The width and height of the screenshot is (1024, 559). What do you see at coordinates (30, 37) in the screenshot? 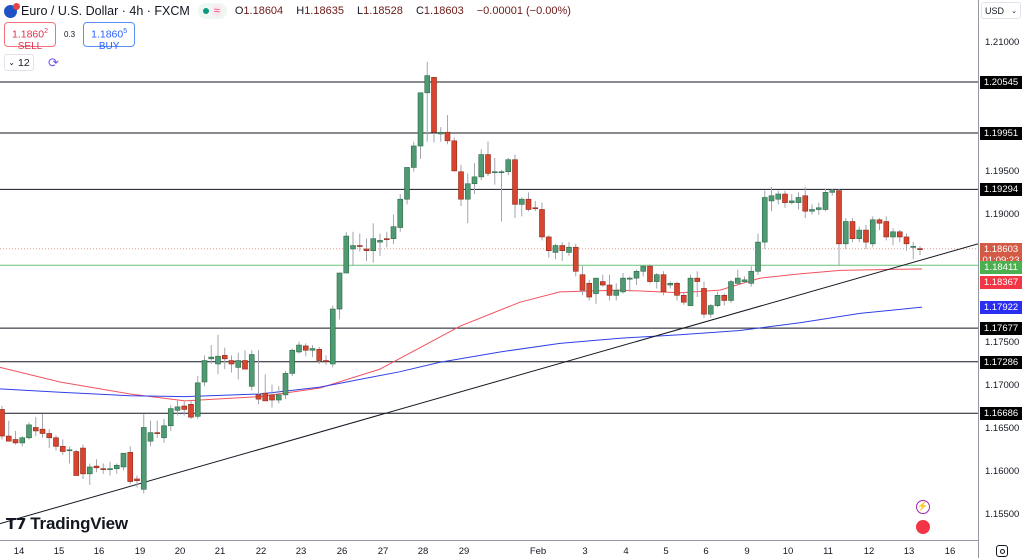
I see `sell-button: 1.18602 SELL` at bounding box center [30, 37].